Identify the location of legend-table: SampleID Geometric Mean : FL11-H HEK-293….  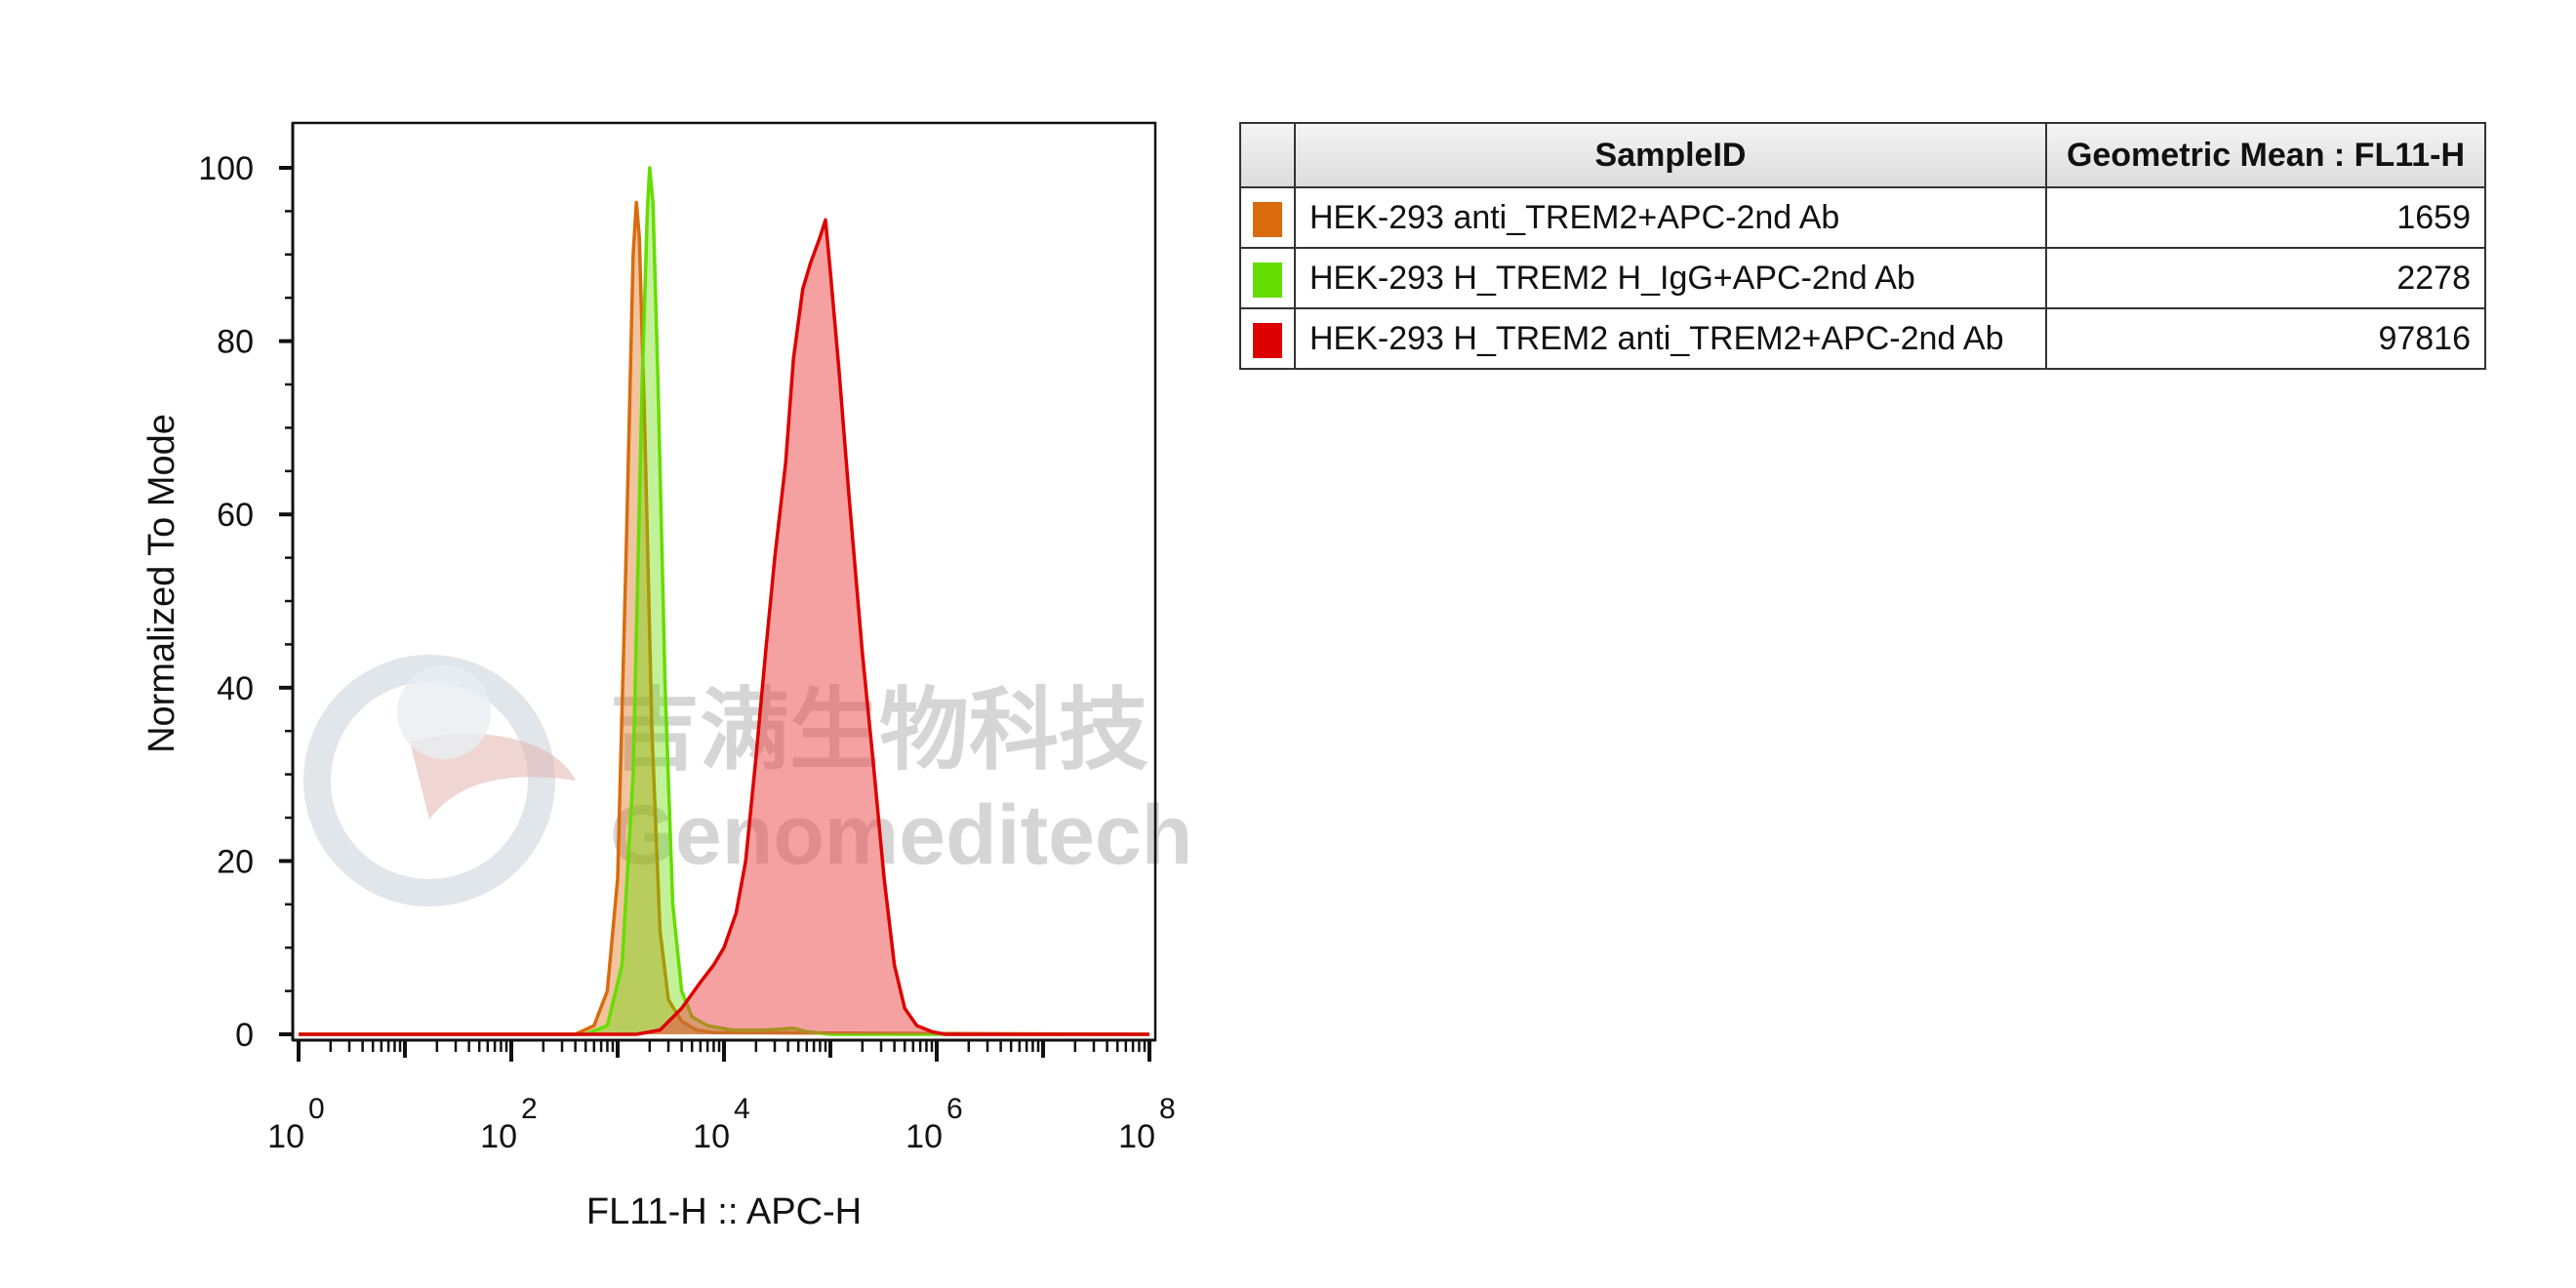
(1862, 246).